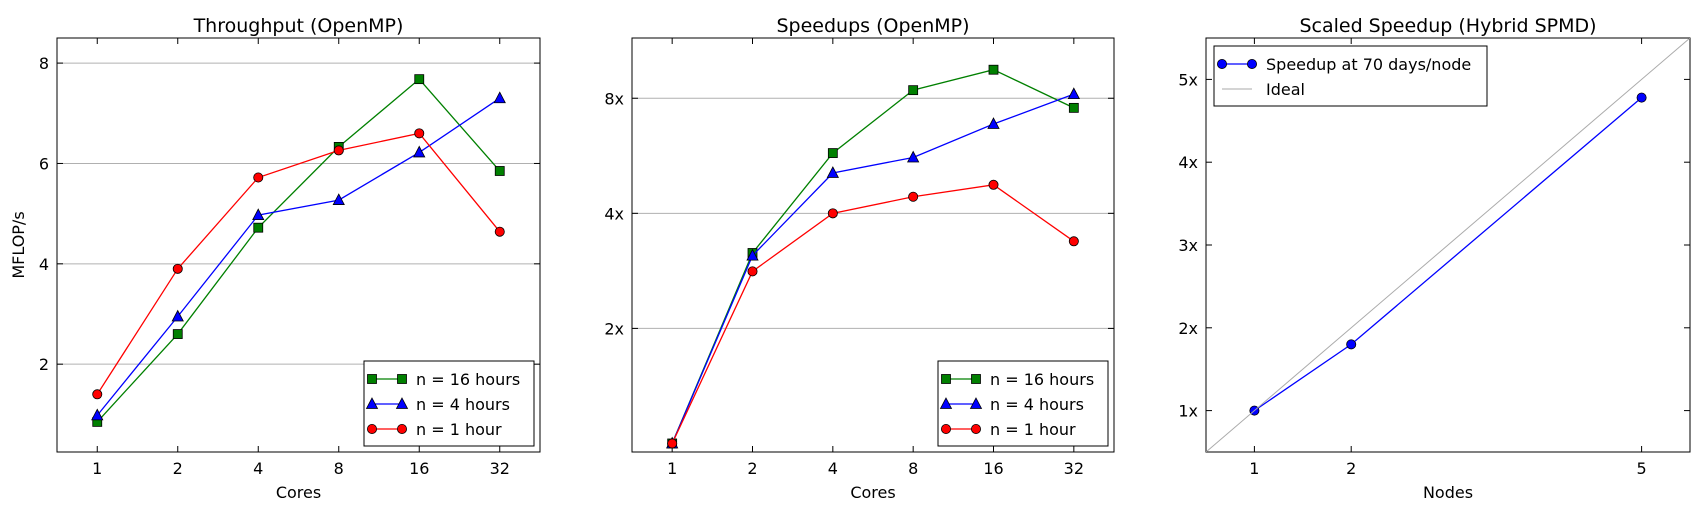  I want to click on x-axis-label: Cores, so click(872, 492).